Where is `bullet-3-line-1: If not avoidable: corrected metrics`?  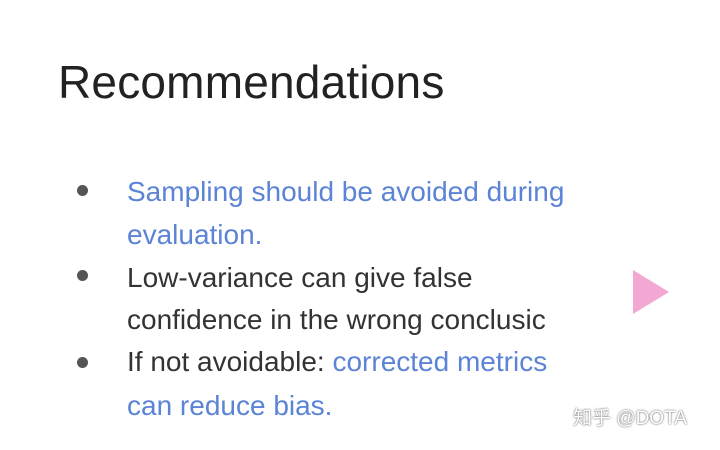
bullet-3-line-1: If not avoidable: corrected metrics is located at coordinates (337, 362).